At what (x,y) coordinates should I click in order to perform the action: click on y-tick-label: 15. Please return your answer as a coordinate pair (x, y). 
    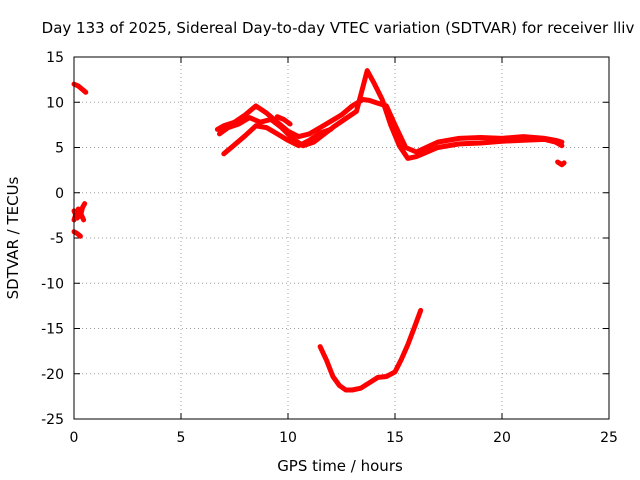
    Looking at the image, I should click on (55, 58).